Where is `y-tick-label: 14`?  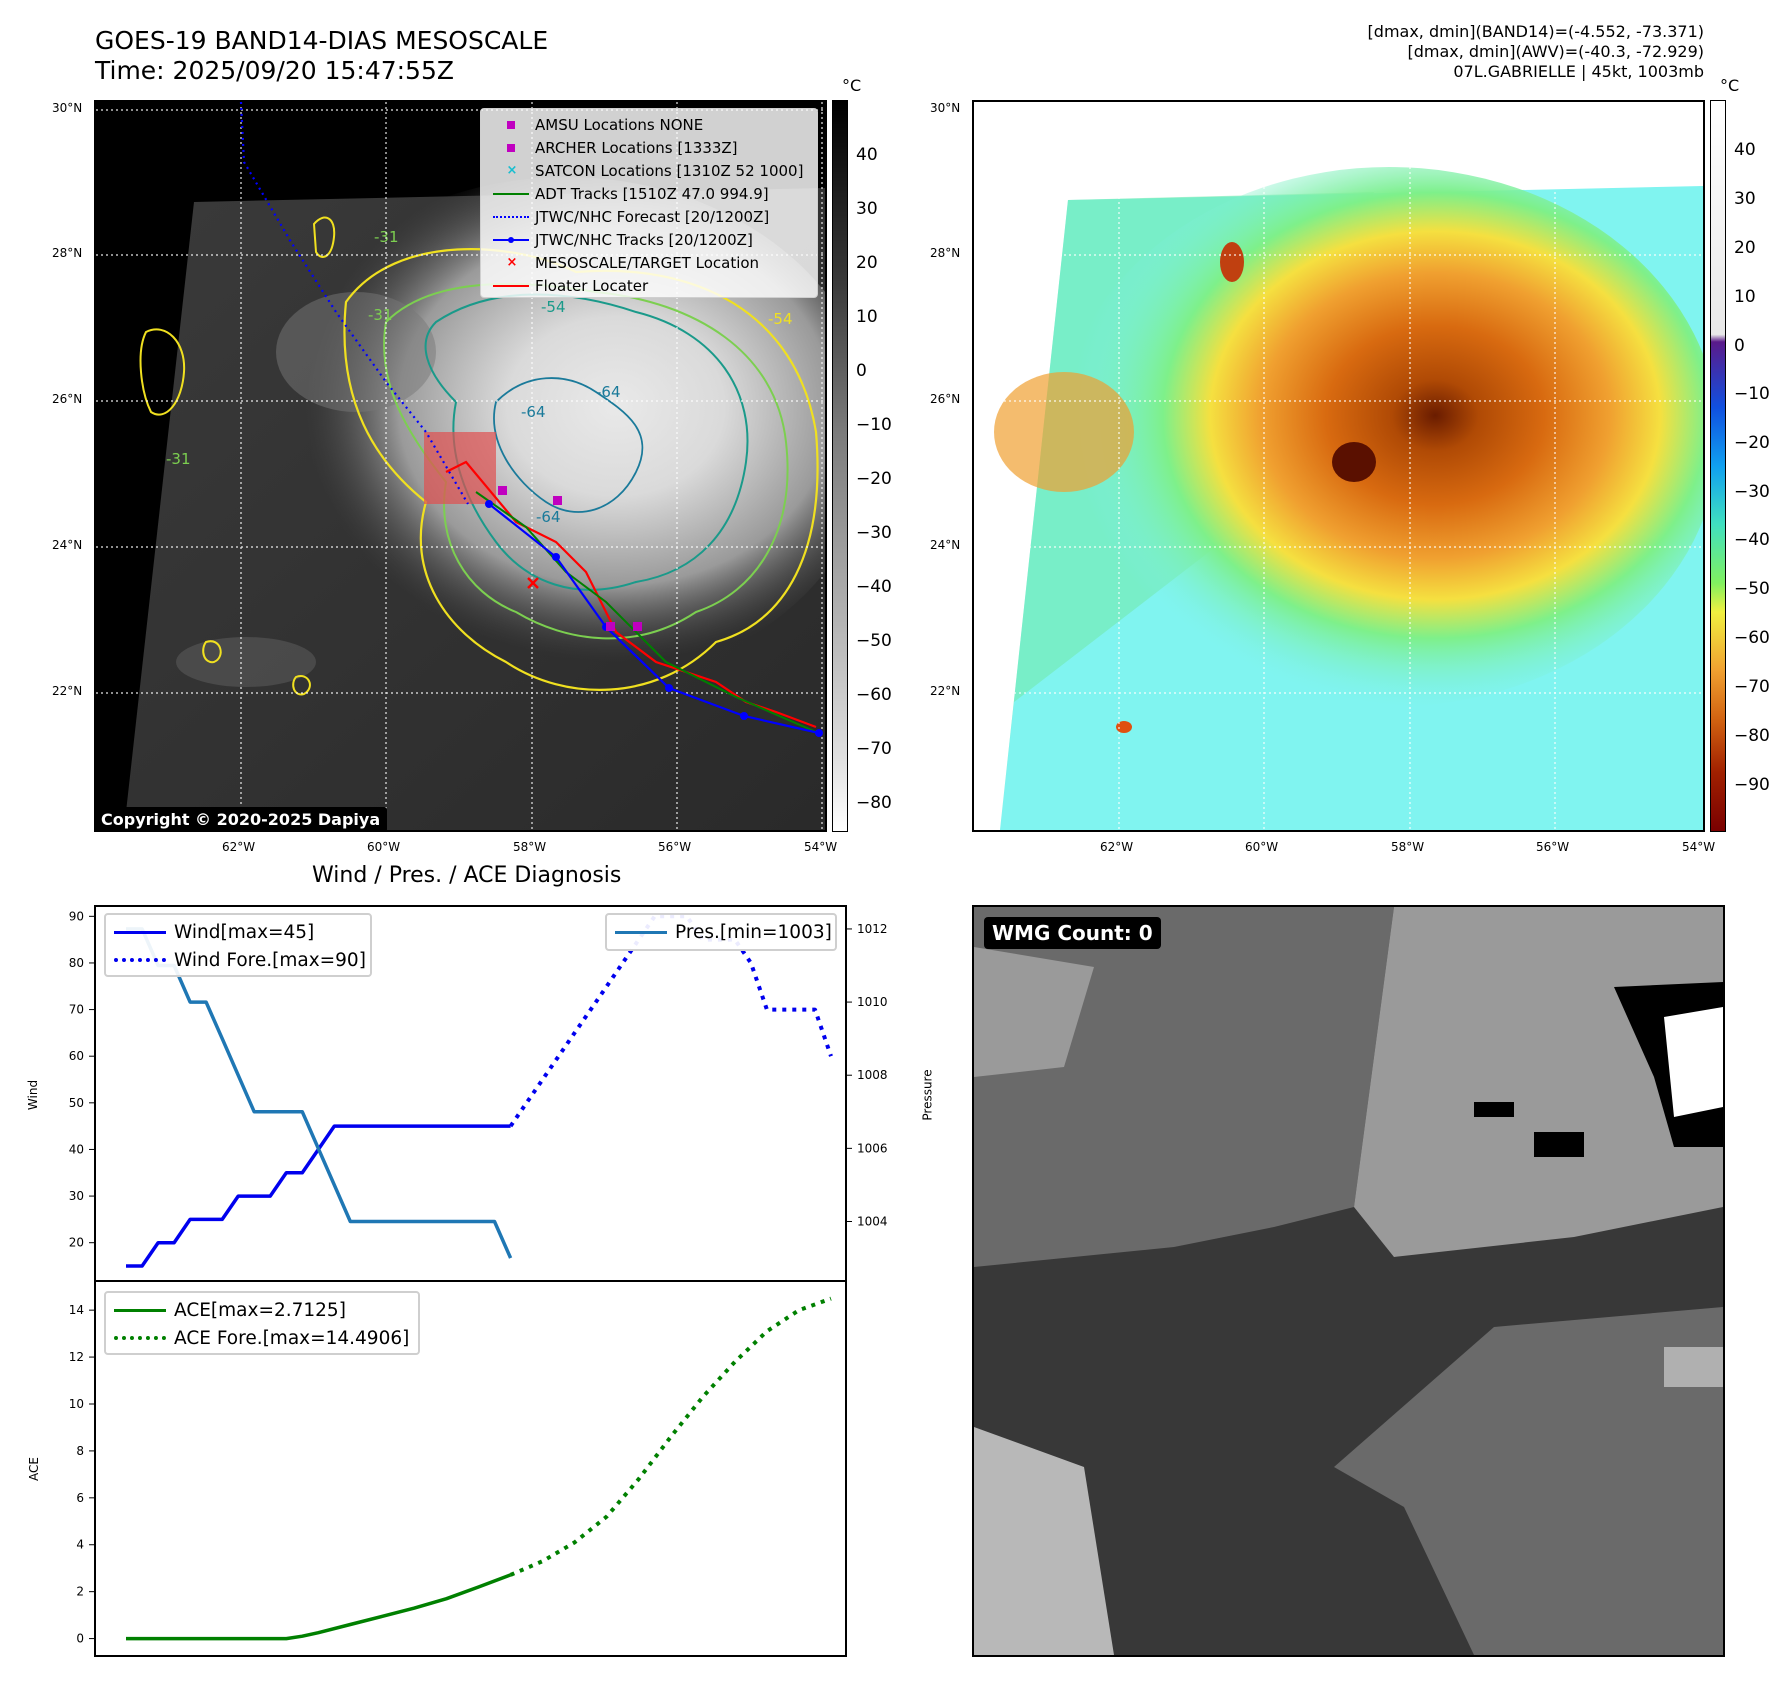 y-tick-label: 14 is located at coordinates (76, 1310).